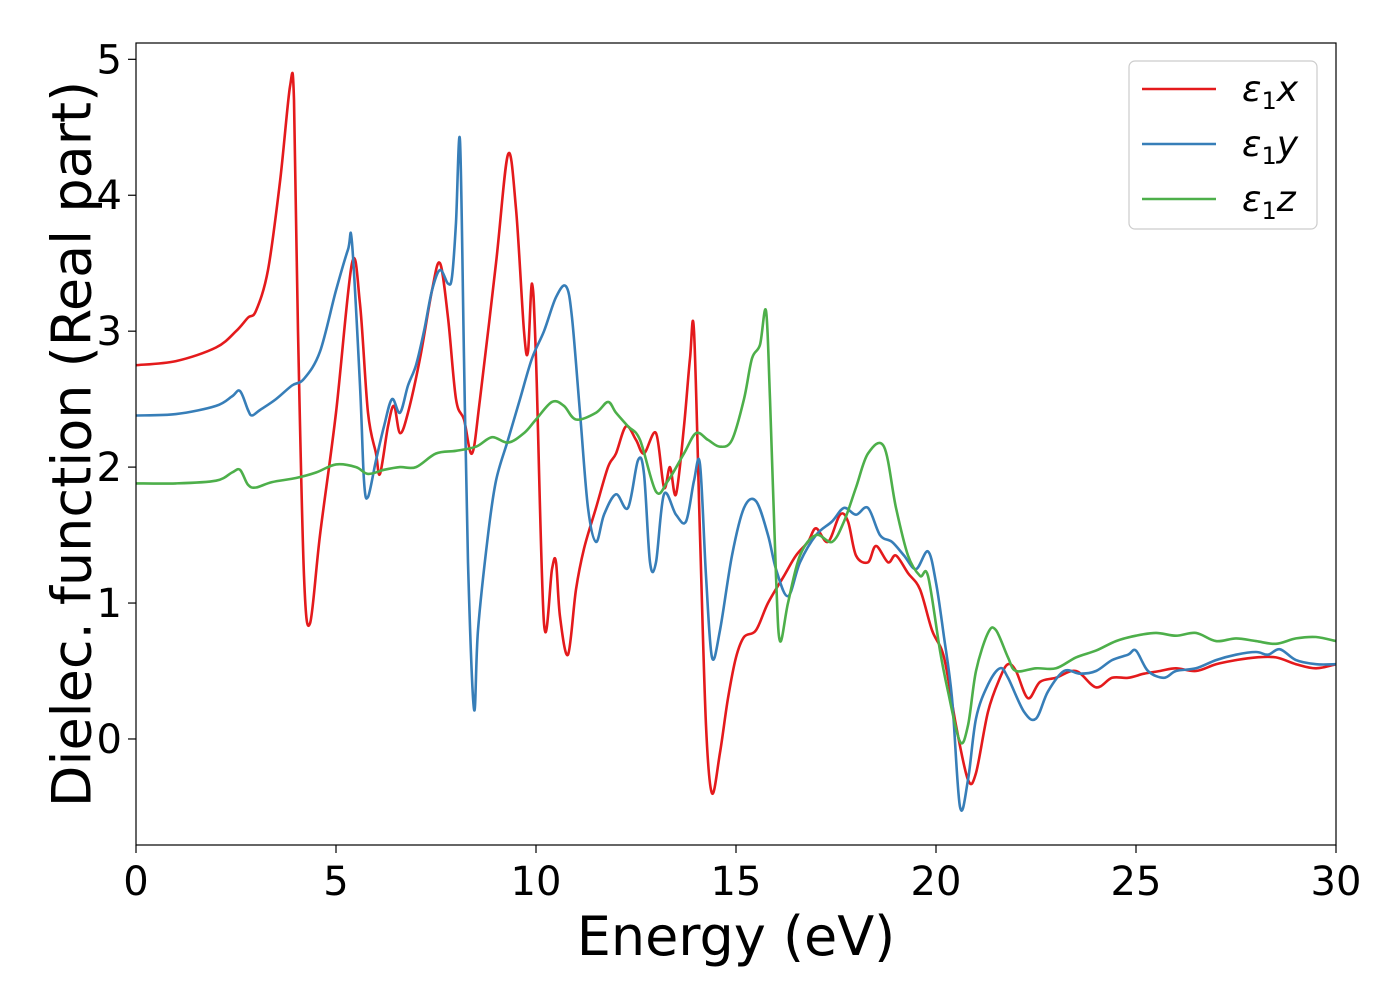  I want to click on x-tick-label: 0, so click(135, 882).